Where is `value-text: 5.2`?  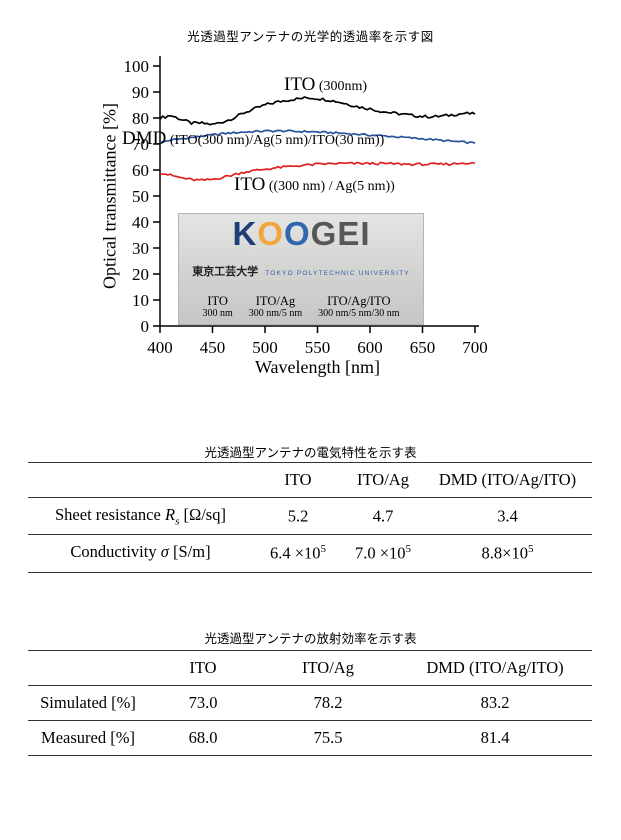
value-text: 5.2 is located at coordinates (298, 516).